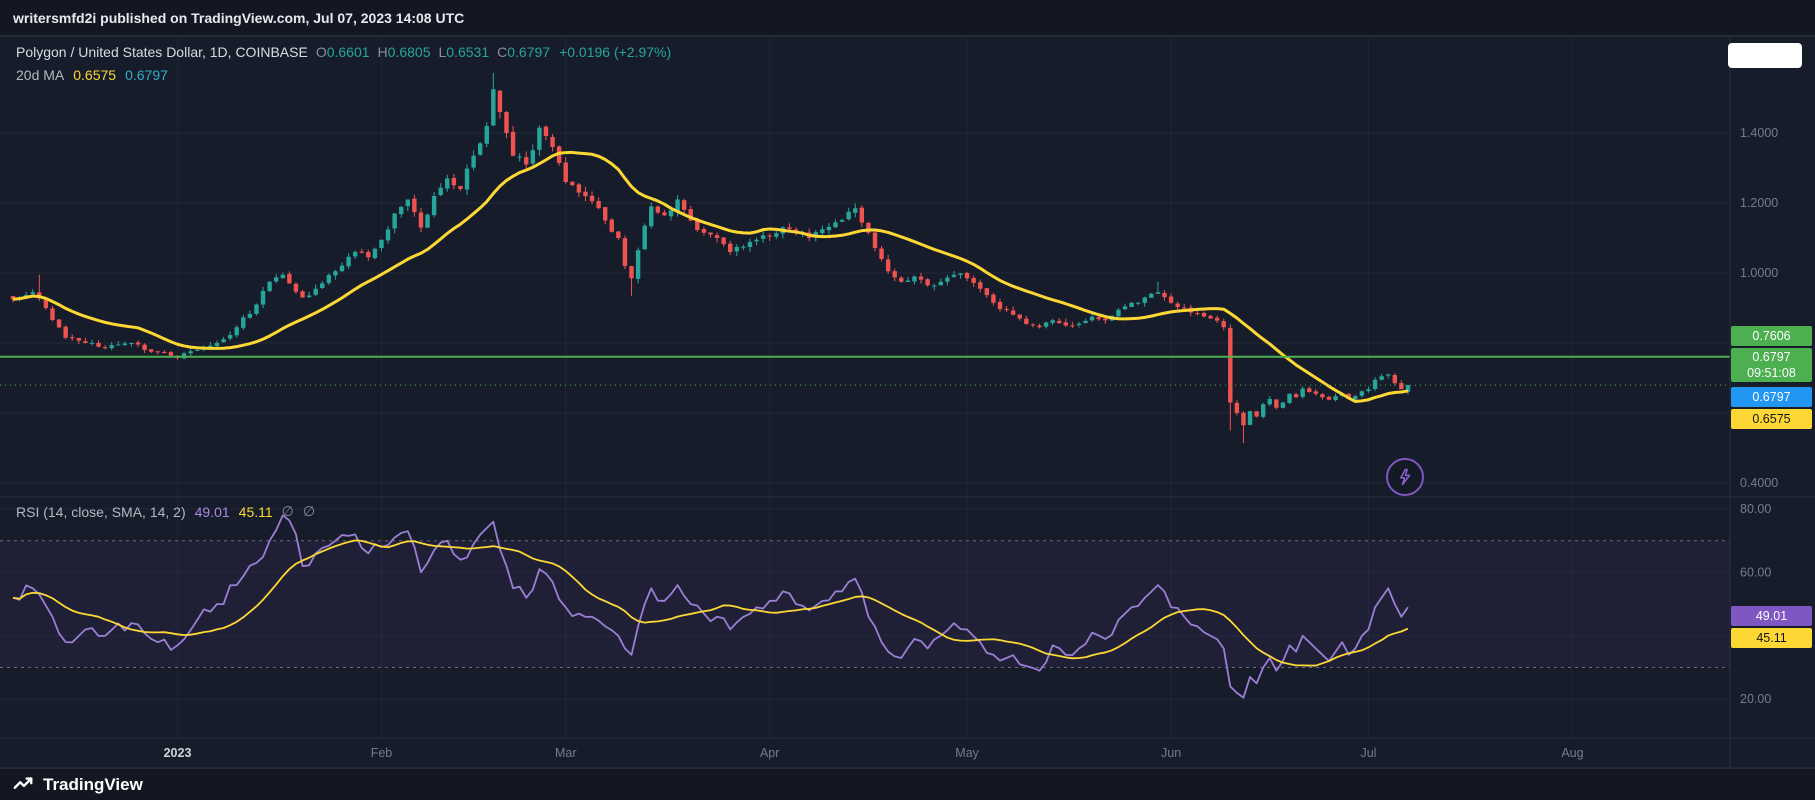 The image size is (1815, 806). I want to click on open-label: O, so click(321, 52).